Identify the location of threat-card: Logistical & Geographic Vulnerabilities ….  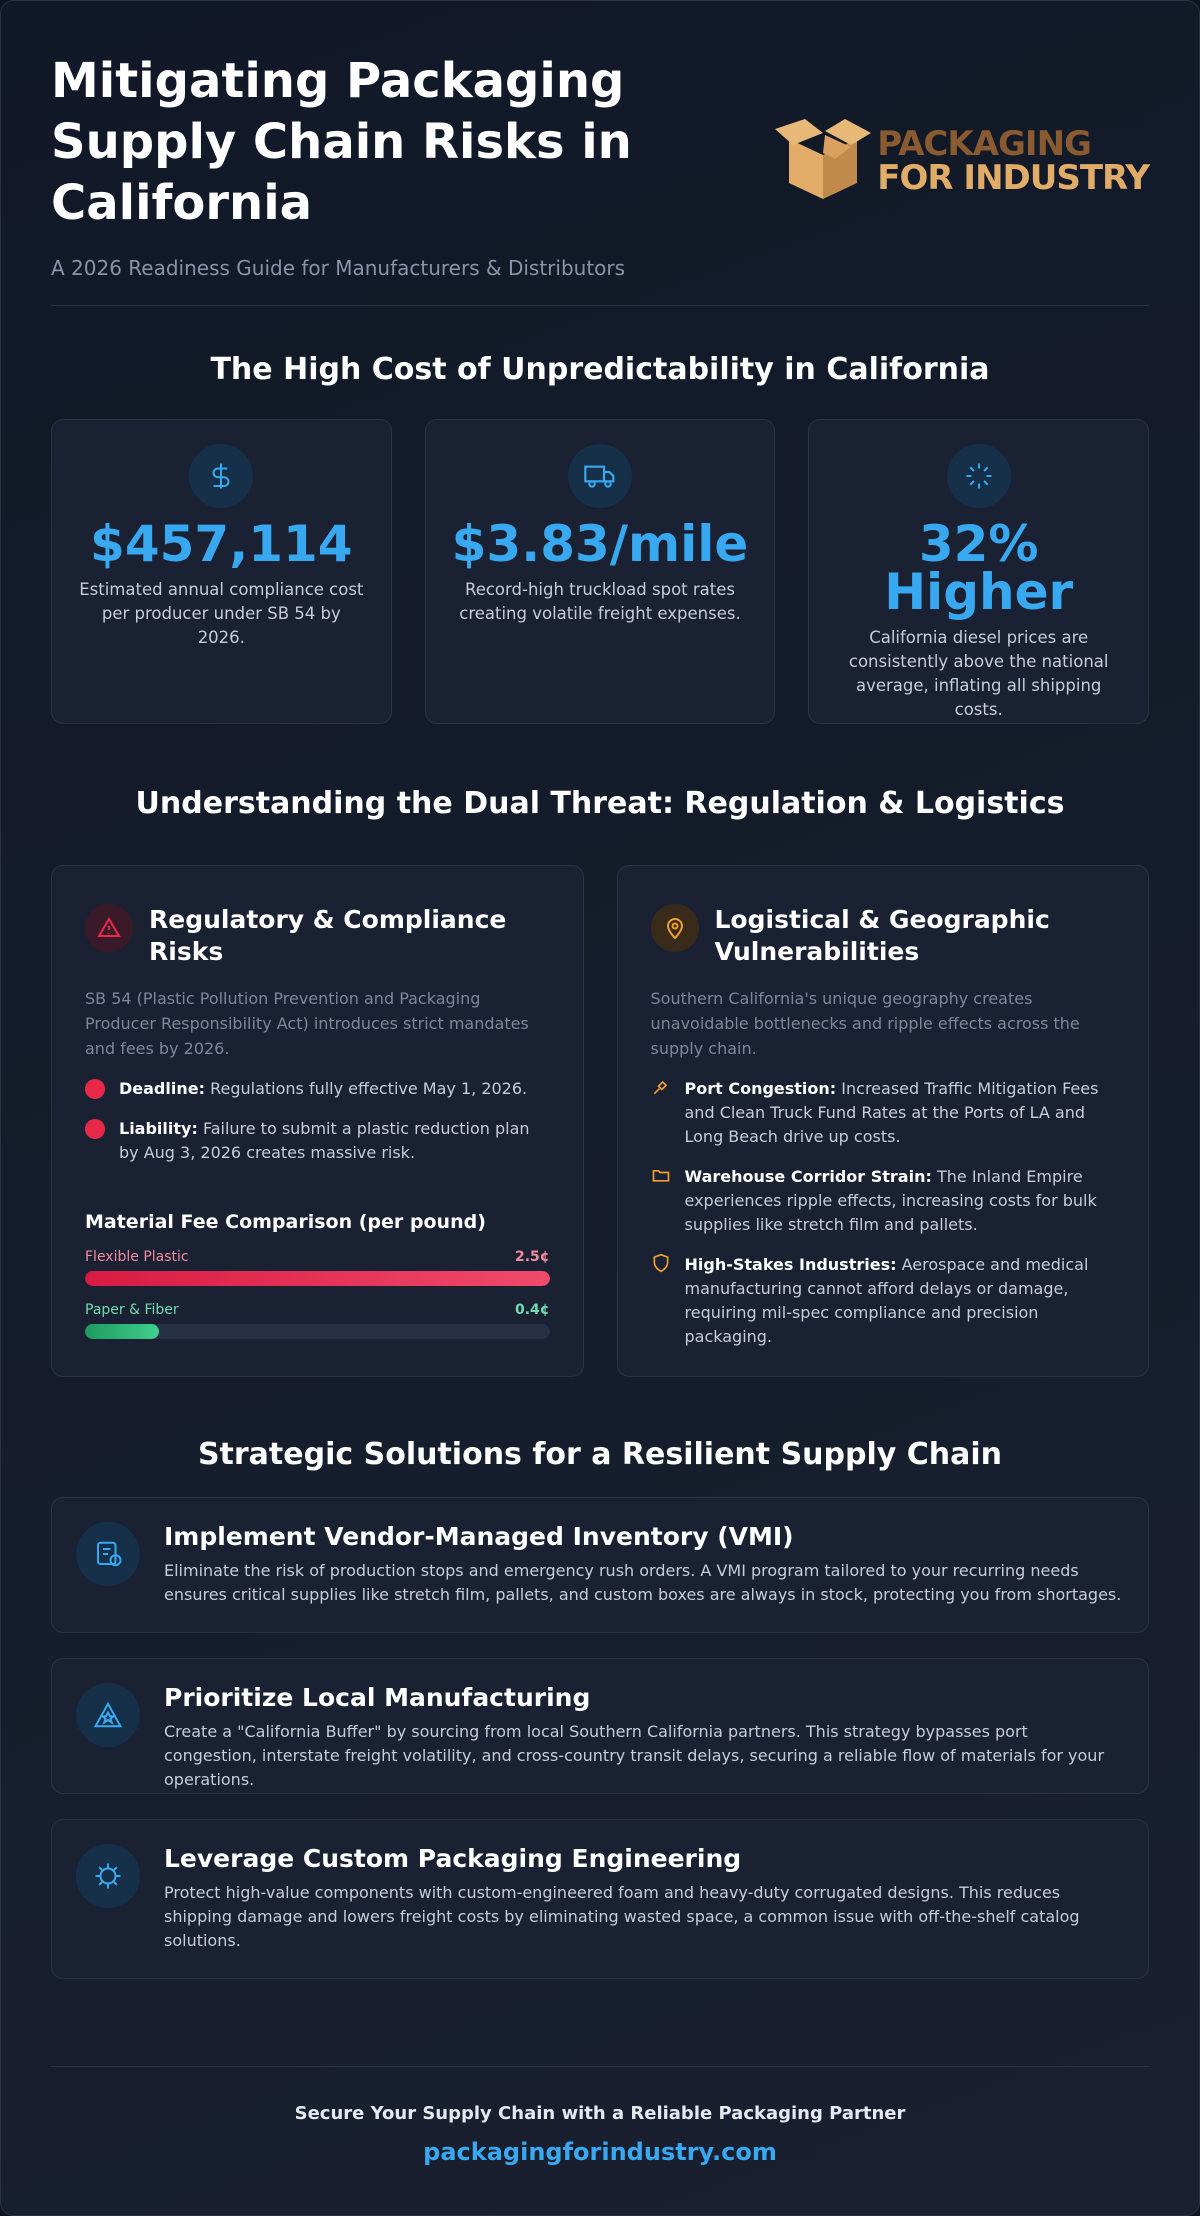
(882, 1121).